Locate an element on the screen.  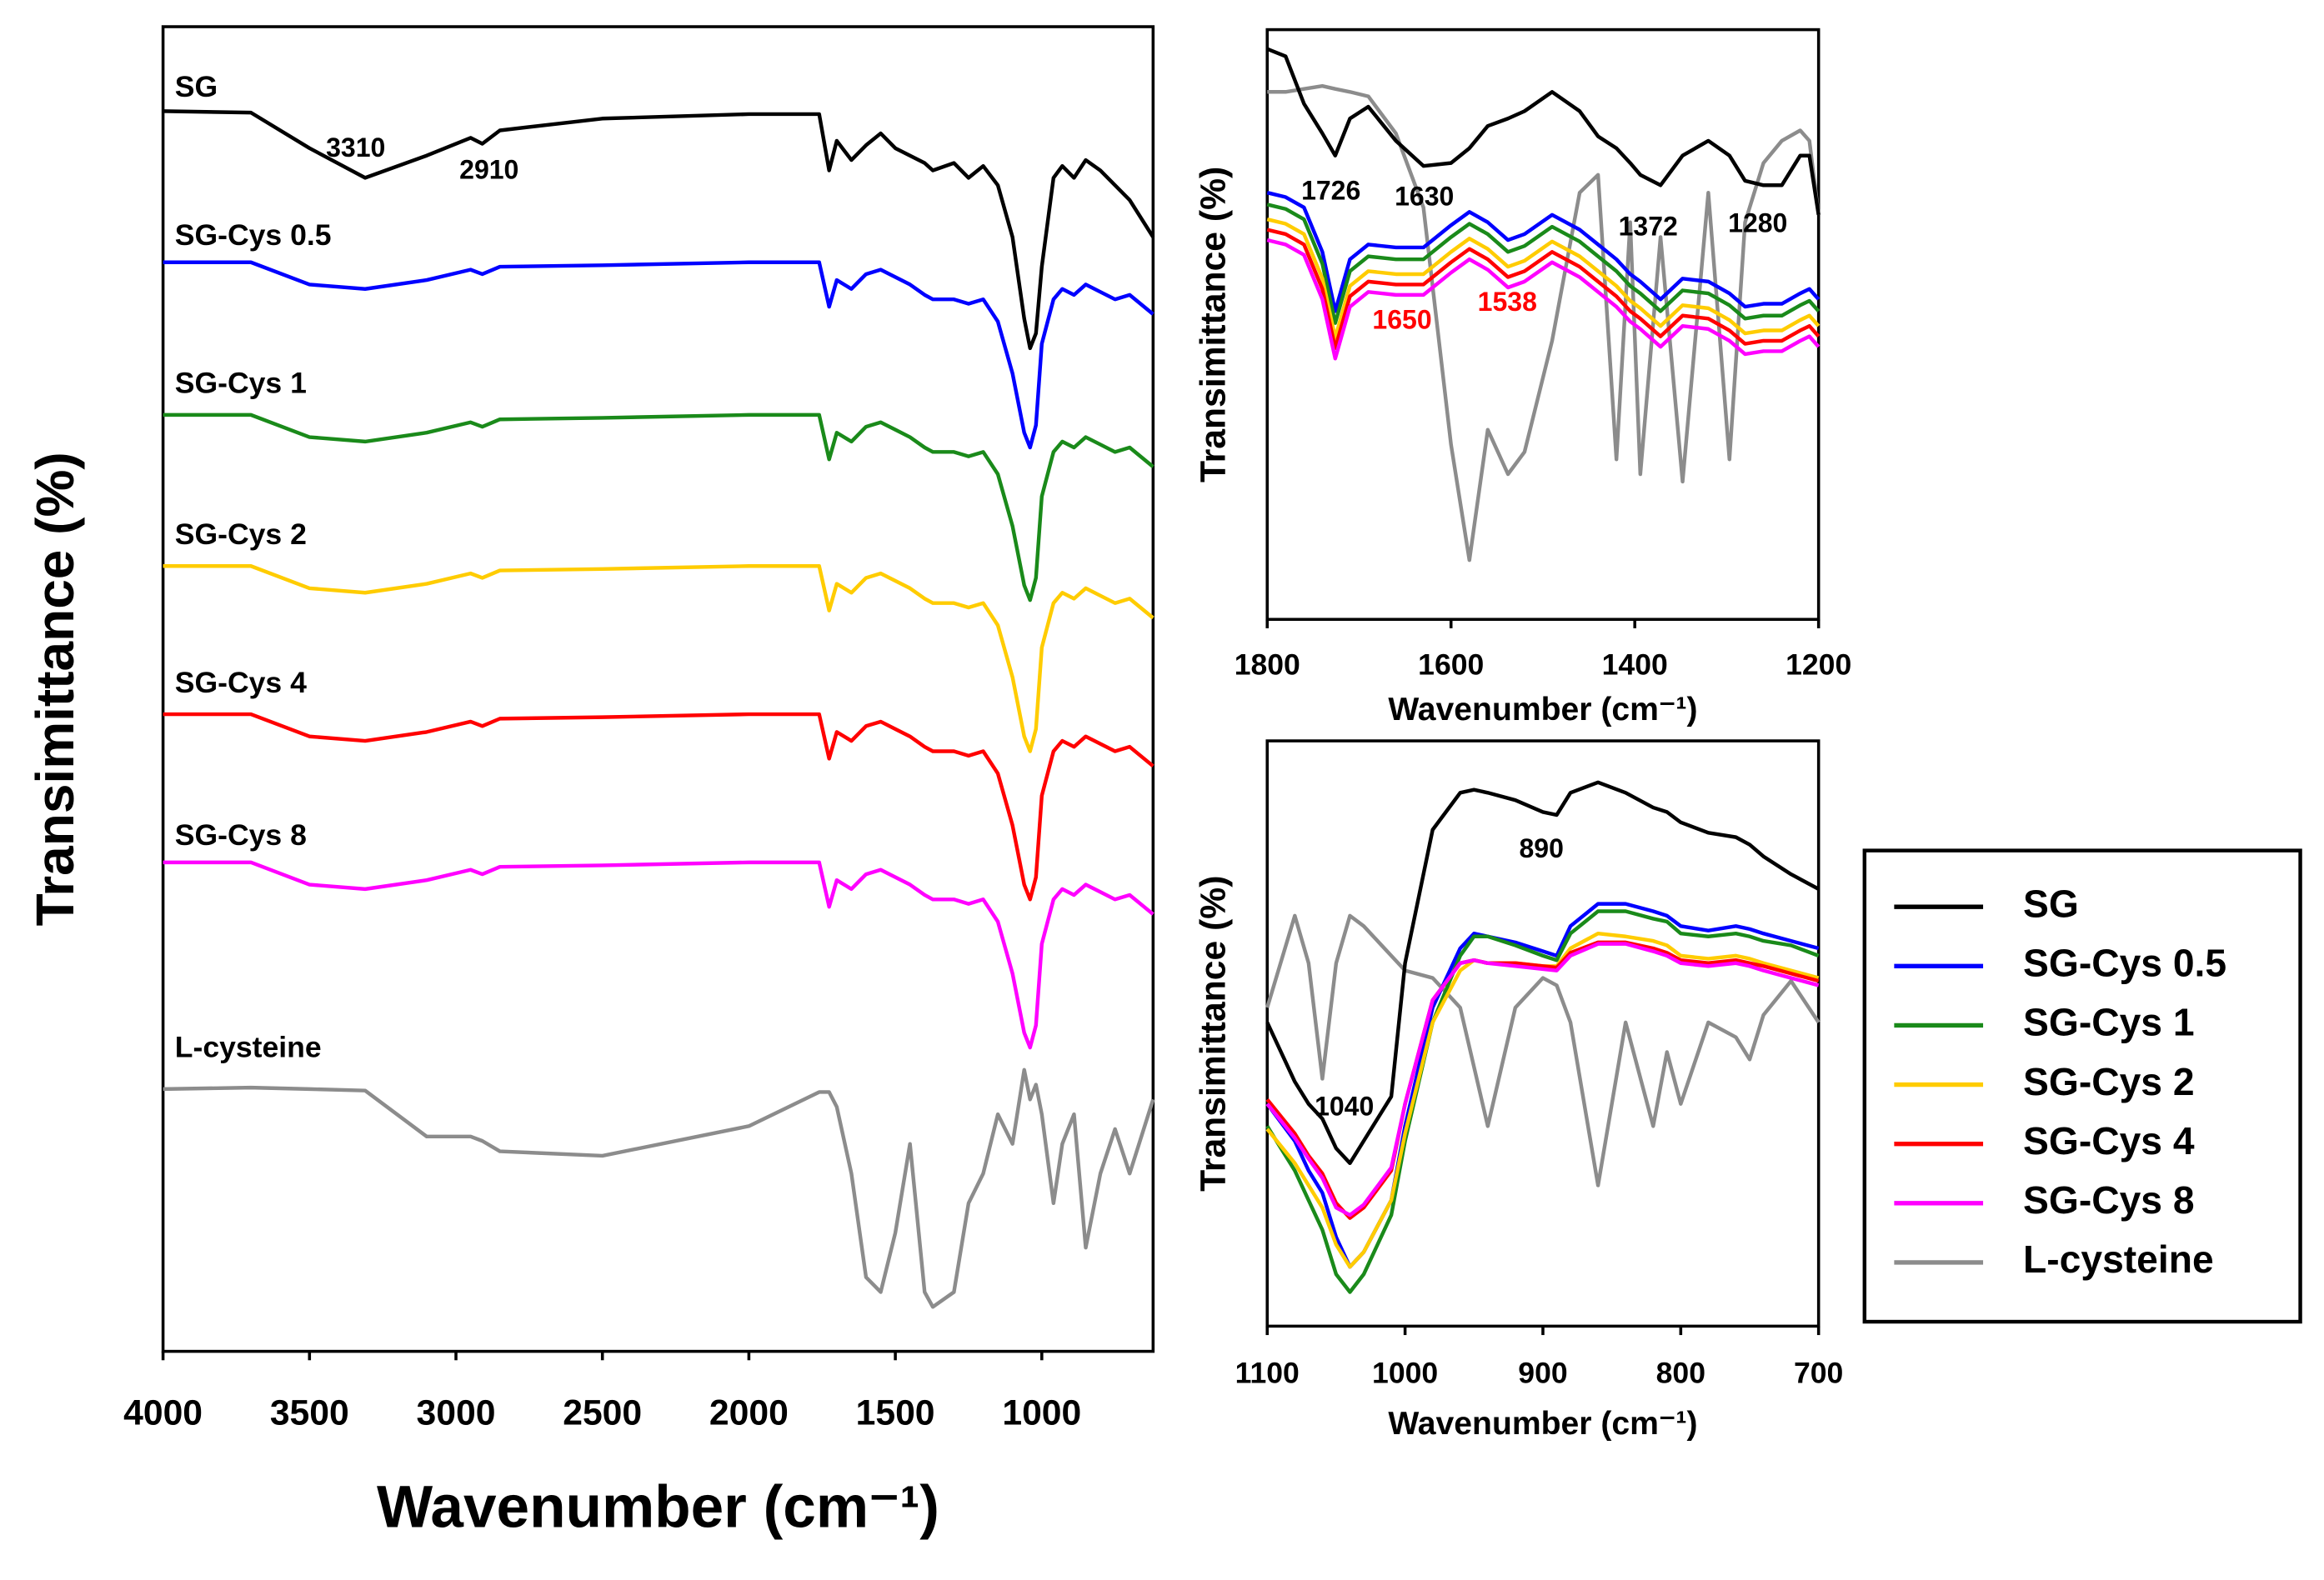
series-label: SG-Cys 1 is located at coordinates (241, 383).